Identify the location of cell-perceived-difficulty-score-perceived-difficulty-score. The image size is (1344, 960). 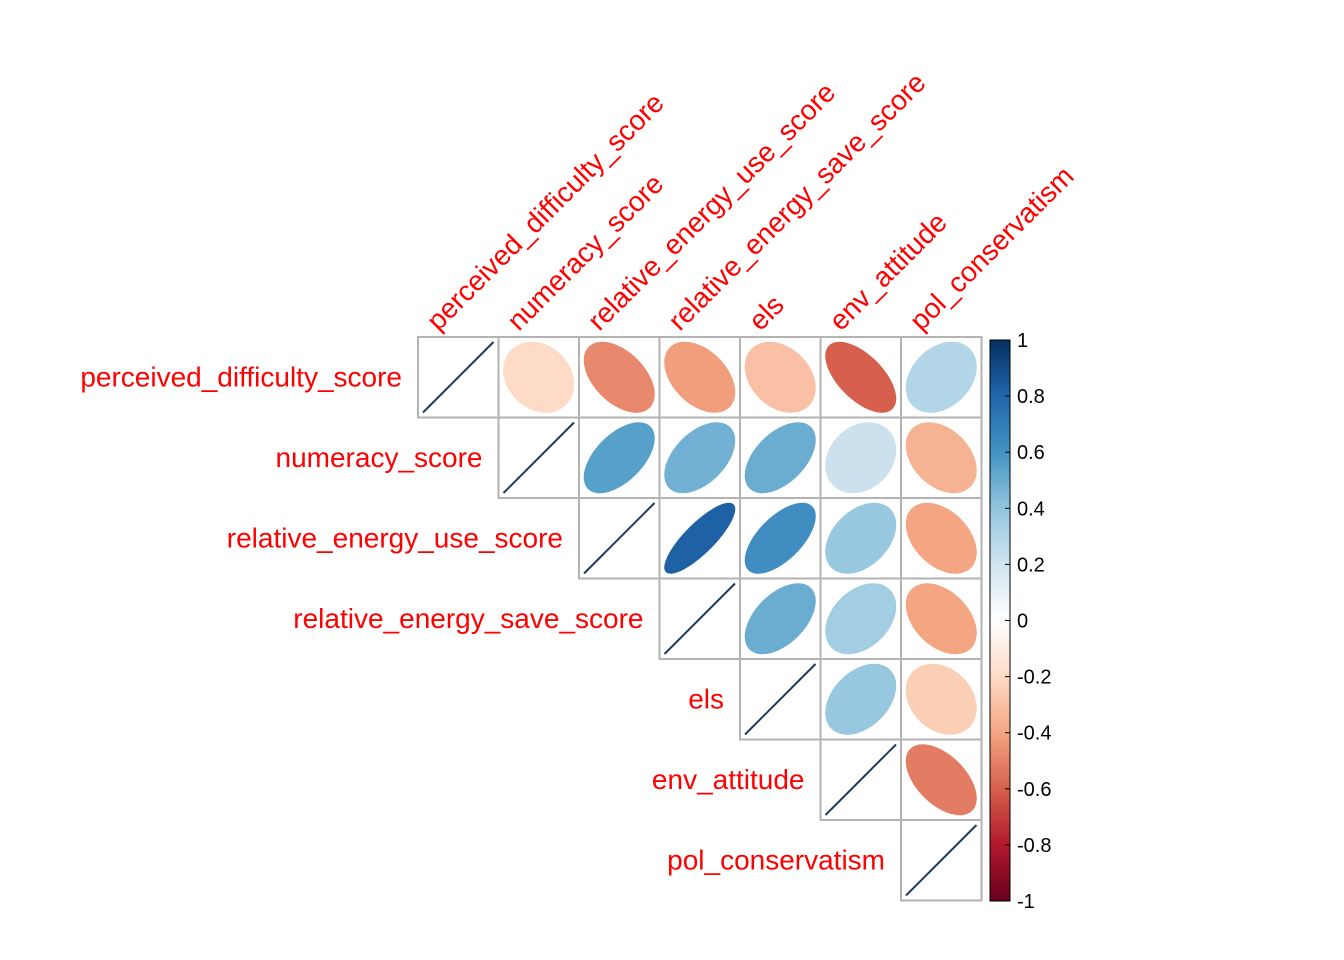
(458, 377).